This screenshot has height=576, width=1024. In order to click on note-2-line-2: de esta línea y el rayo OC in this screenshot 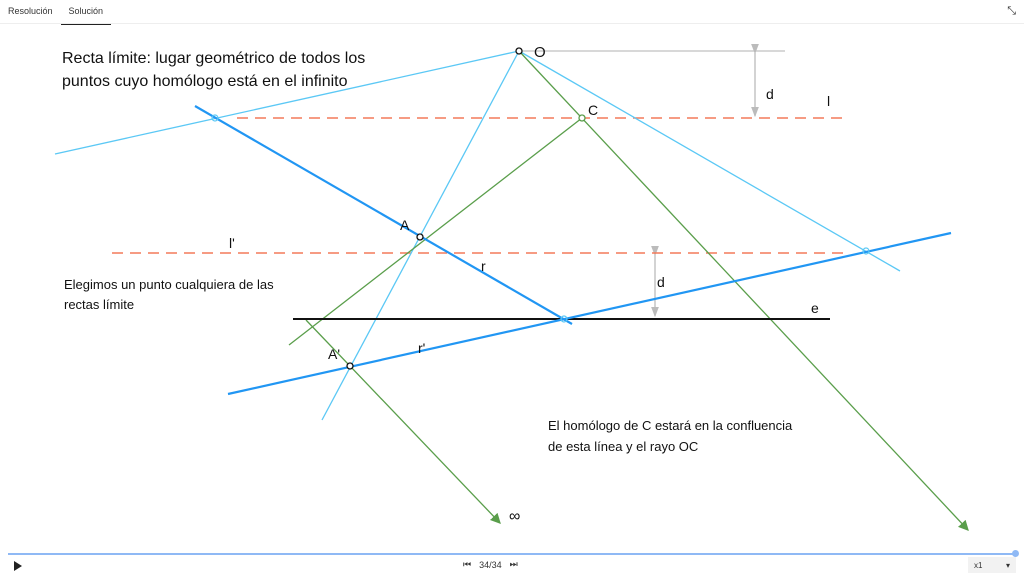, I will do `click(623, 446)`.